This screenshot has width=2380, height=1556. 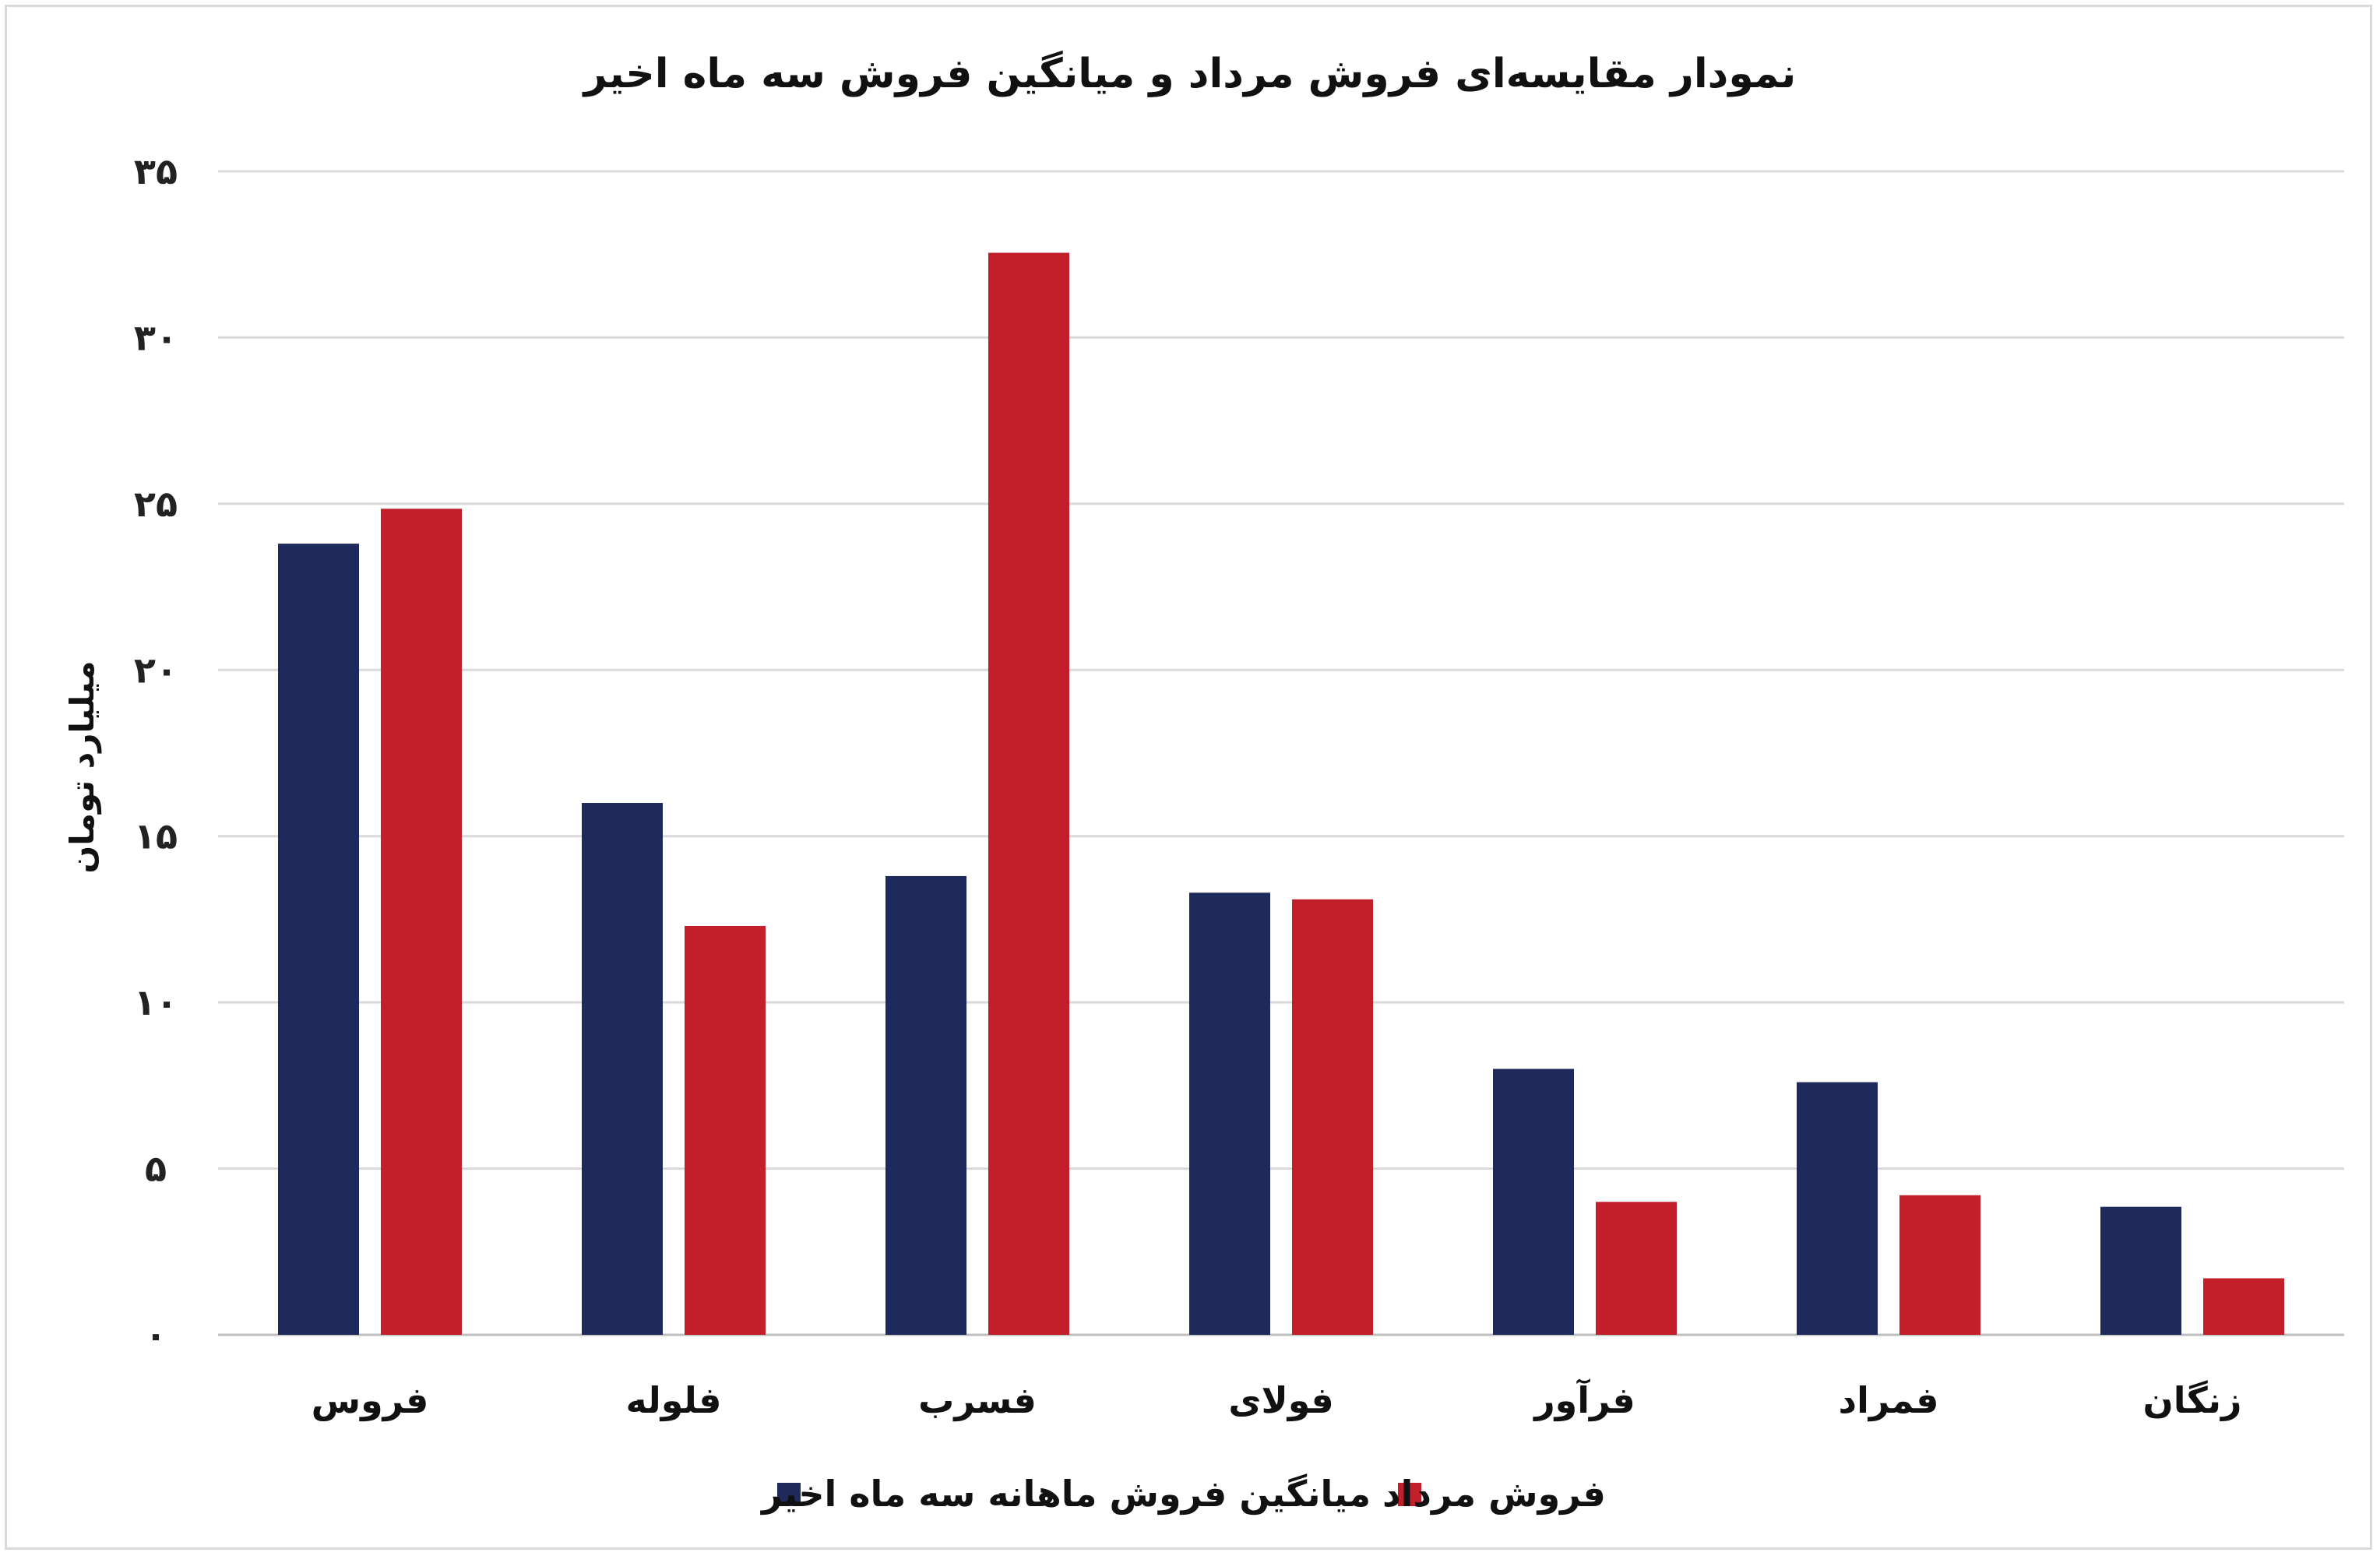 What do you see at coordinates (156, 337) in the screenshot?
I see `y-tick-label: ۳۰` at bounding box center [156, 337].